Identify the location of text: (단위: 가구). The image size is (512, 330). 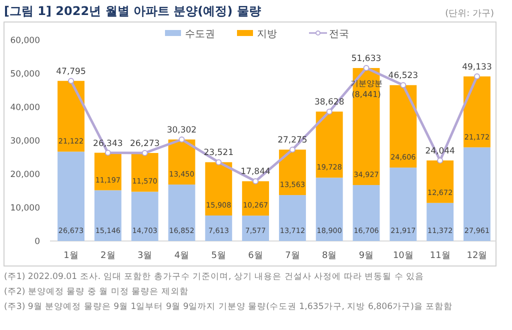
(469, 14).